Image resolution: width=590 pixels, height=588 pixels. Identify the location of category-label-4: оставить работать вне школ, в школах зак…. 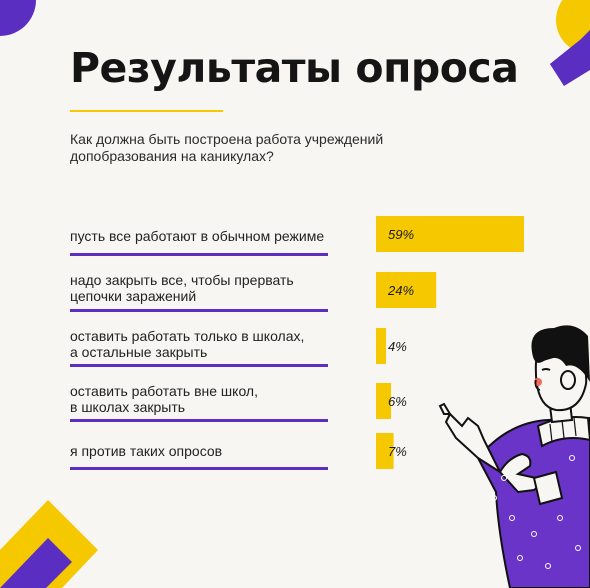
(164, 399).